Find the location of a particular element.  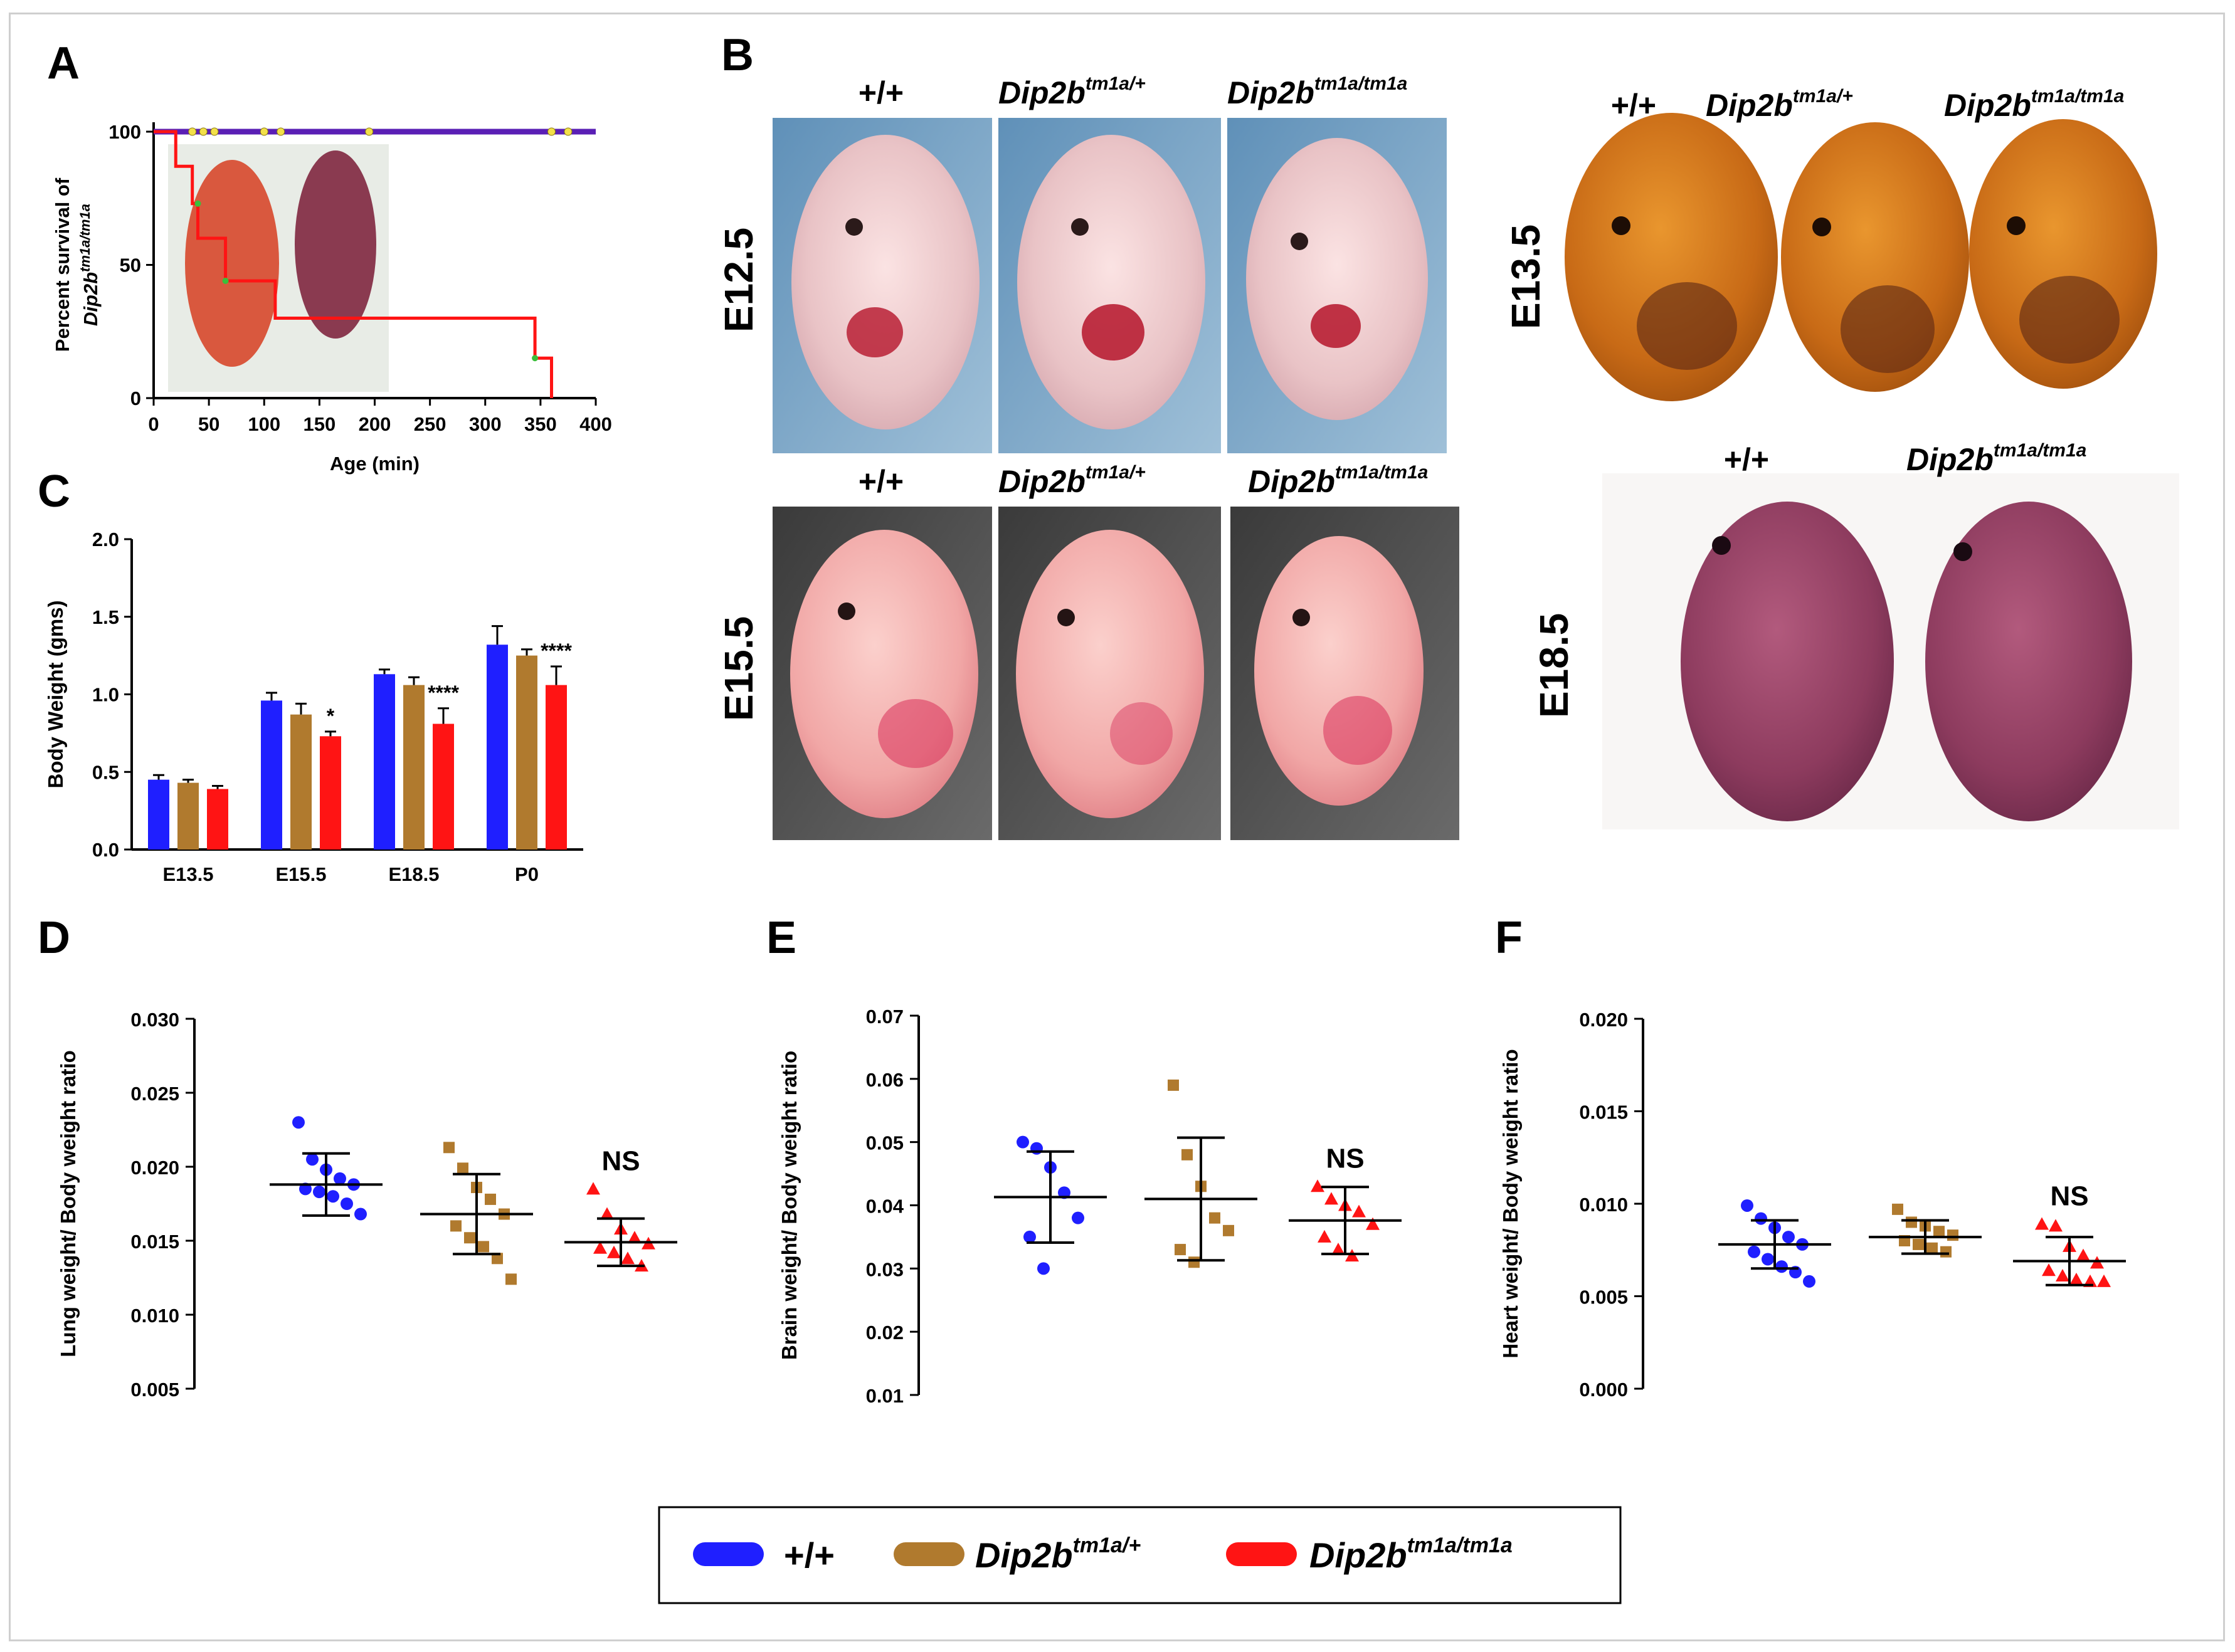

stage-e12: E12.5 is located at coordinates (738, 280).